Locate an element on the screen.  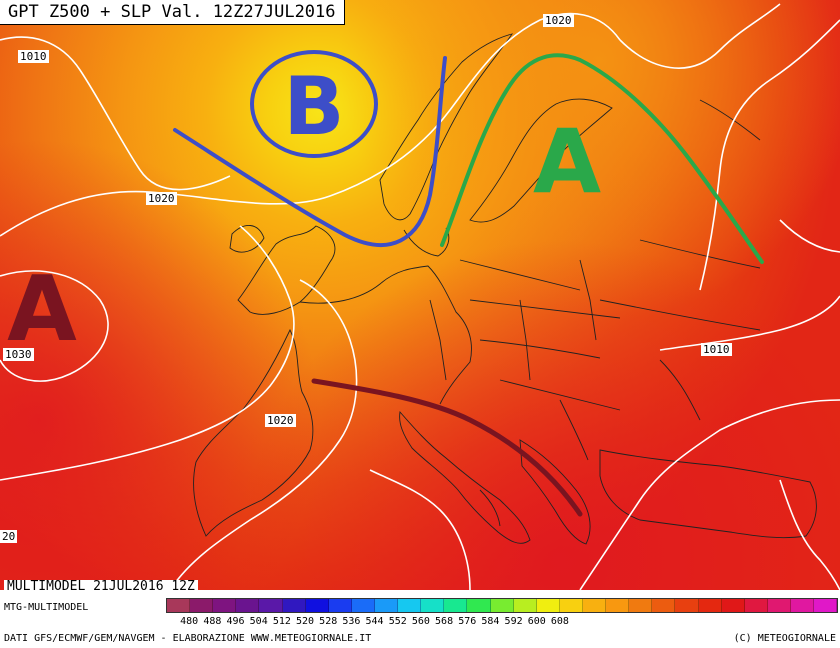
low-b-letter: B is located at coordinates (314, 106).